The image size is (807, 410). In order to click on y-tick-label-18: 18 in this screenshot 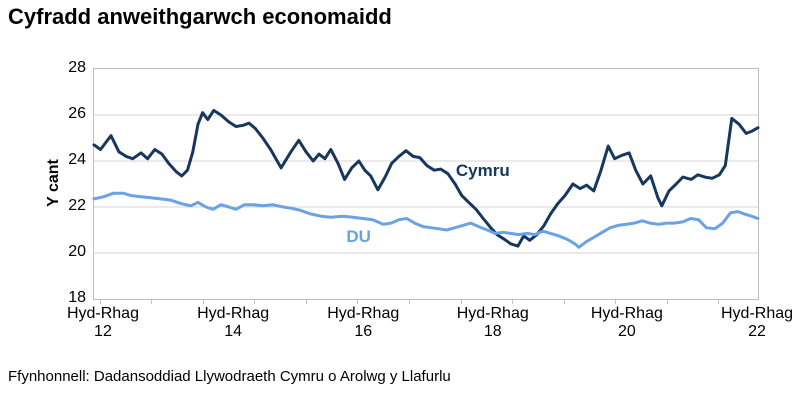, I will do `click(77, 297)`.